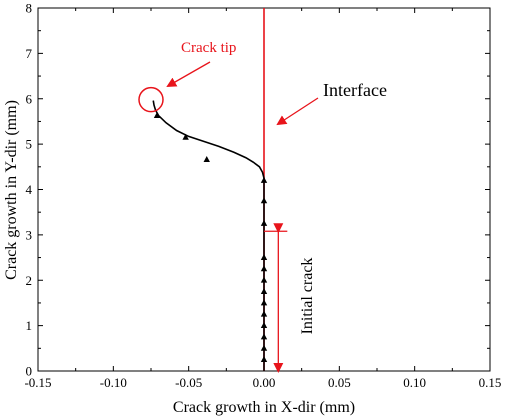 This screenshot has height=419, width=505. Describe the element at coordinates (37, 382) in the screenshot. I see `x-tick-label: -0.15` at that location.